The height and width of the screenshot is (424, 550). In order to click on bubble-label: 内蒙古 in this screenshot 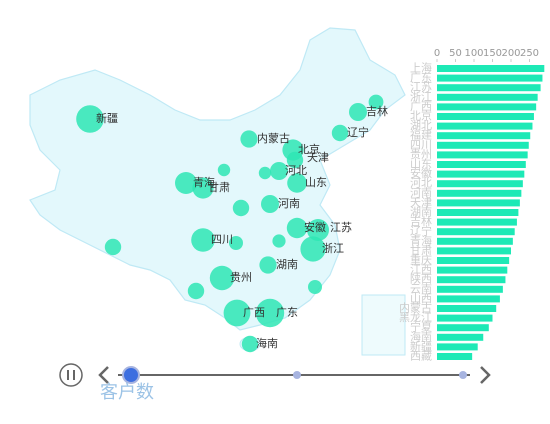, I will do `click(273, 138)`.